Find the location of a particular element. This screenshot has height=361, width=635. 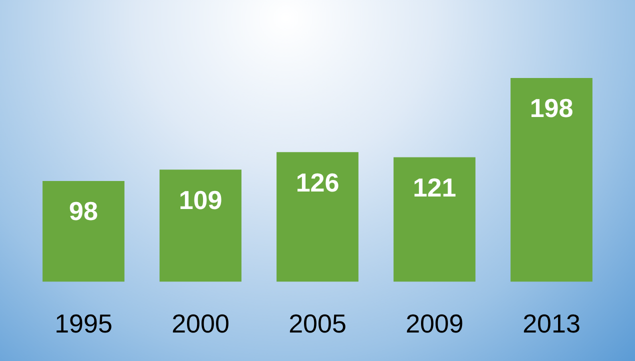

data-label: 109 is located at coordinates (200, 199).